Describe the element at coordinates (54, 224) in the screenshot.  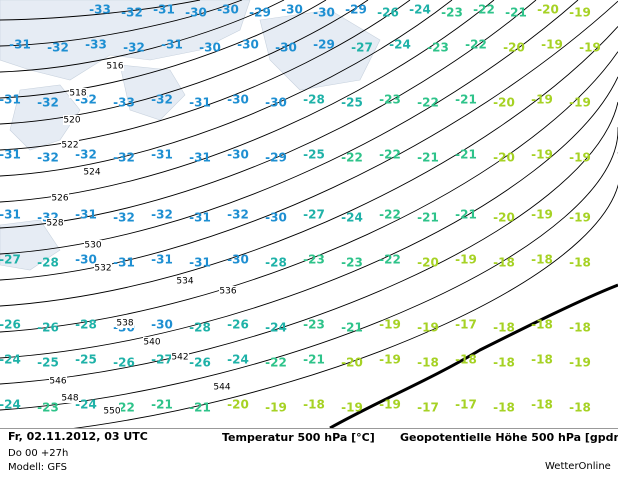
I see `height-label: 528` at that location.